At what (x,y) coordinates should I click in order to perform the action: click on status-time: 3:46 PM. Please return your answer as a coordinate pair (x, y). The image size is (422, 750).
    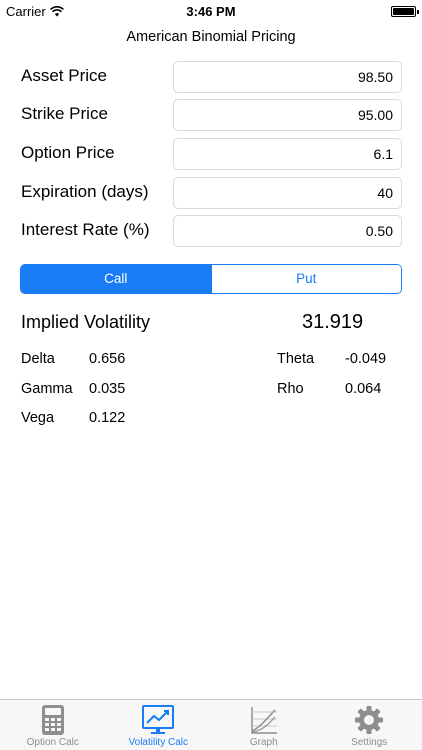
    Looking at the image, I should click on (211, 11).